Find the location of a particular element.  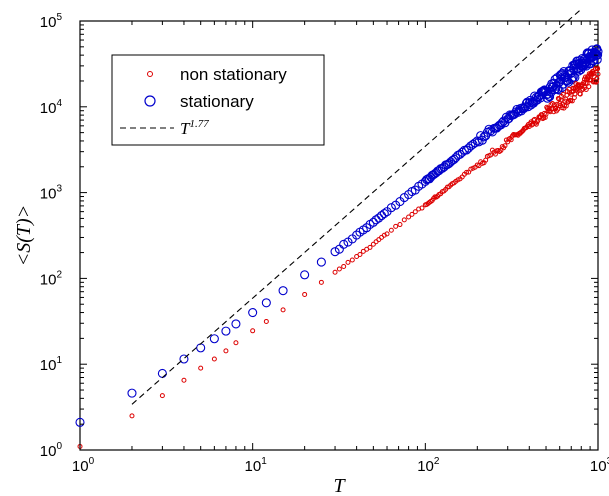

y-tick-label: 10¹ is located at coordinates (51, 364).